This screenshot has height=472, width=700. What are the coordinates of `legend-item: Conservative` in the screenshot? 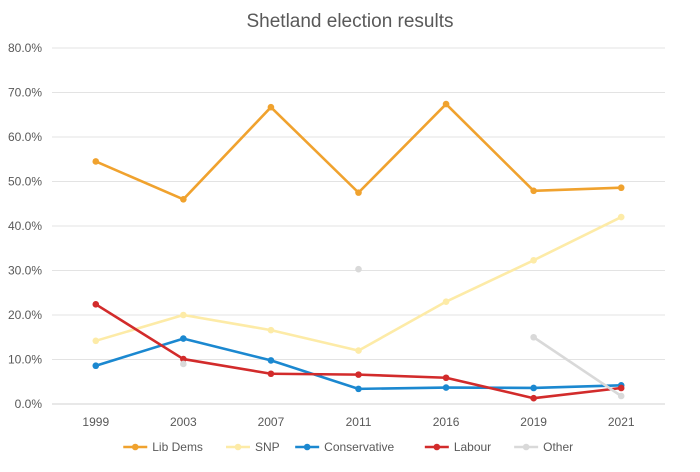 It's located at (344, 447).